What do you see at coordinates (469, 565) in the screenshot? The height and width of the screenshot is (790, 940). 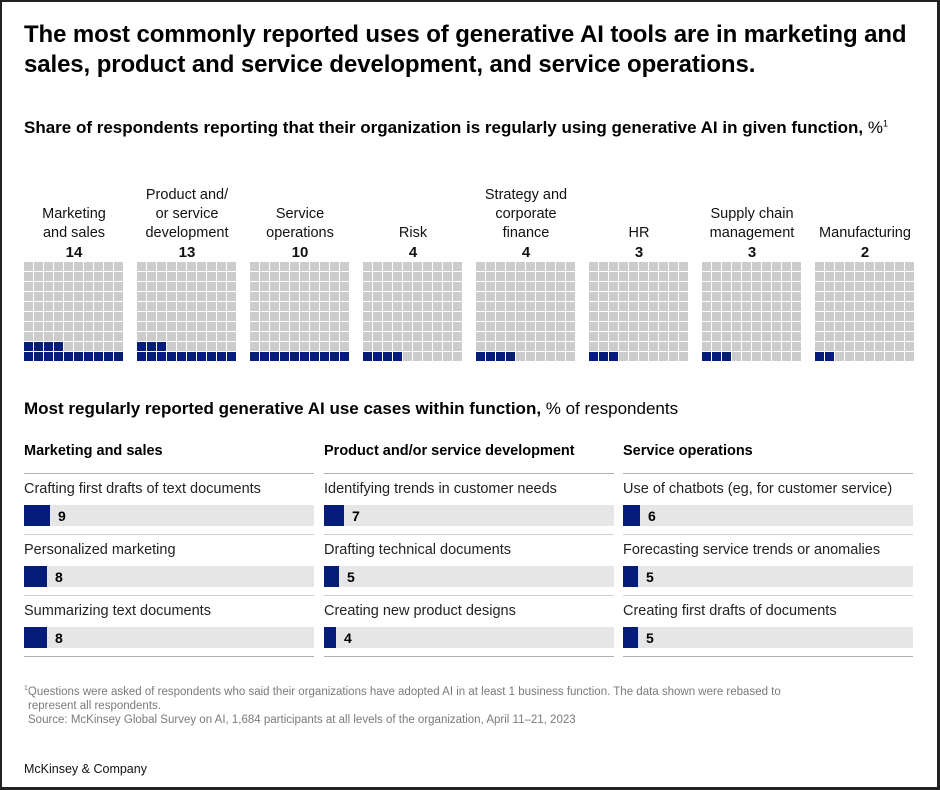 I see `use-case-row: Drafting technical documents 5` at bounding box center [469, 565].